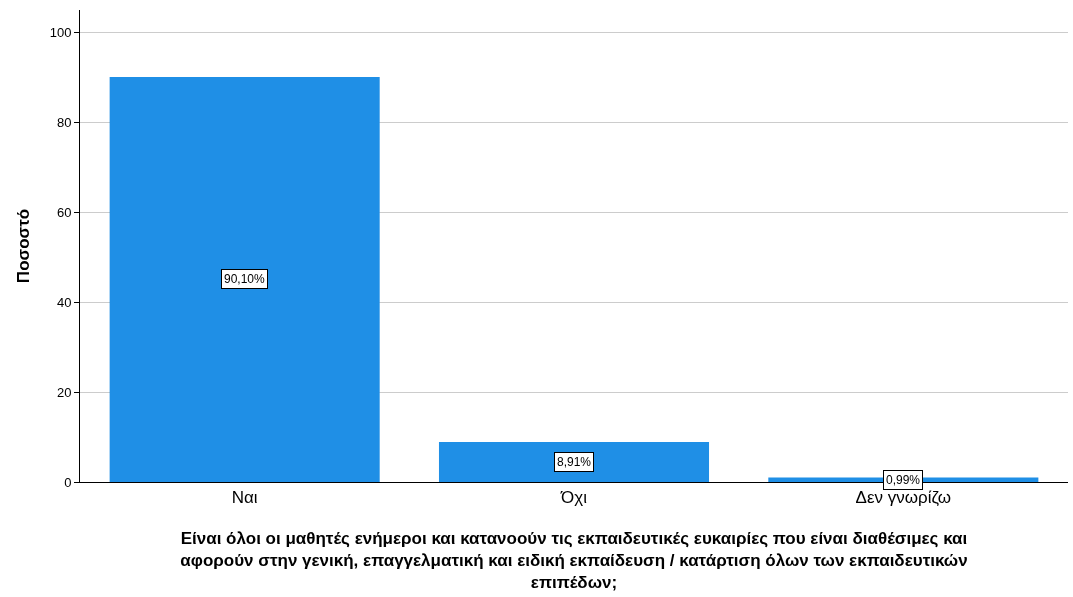 The height and width of the screenshot is (597, 1073). I want to click on y-tick-label: 0, so click(68, 482).